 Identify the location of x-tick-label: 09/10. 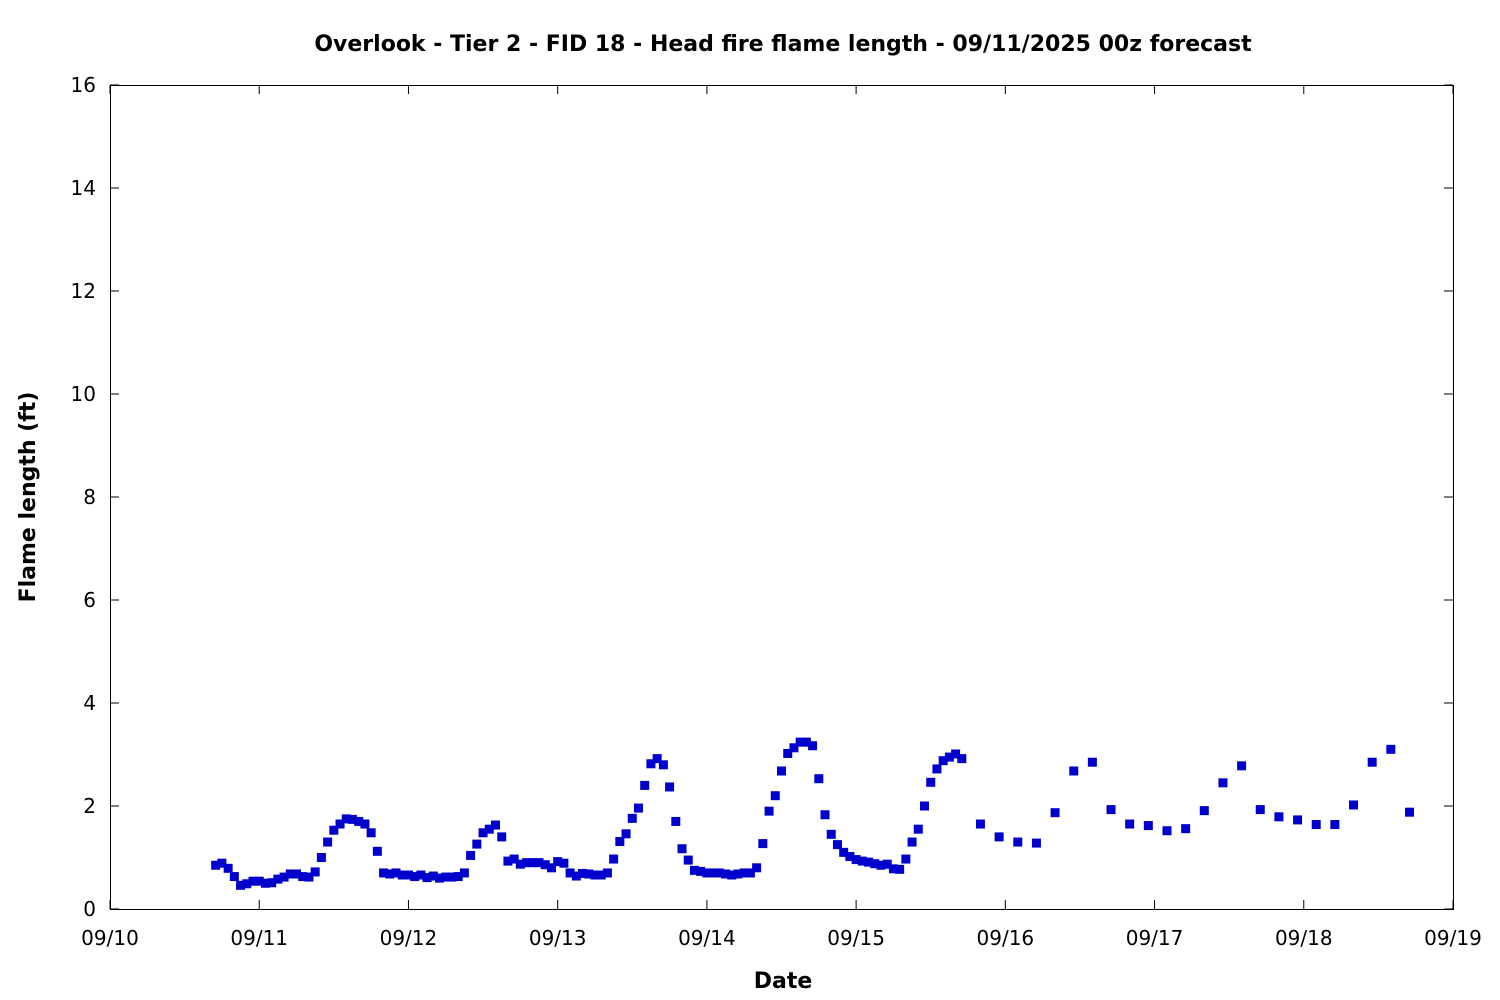
(110, 938).